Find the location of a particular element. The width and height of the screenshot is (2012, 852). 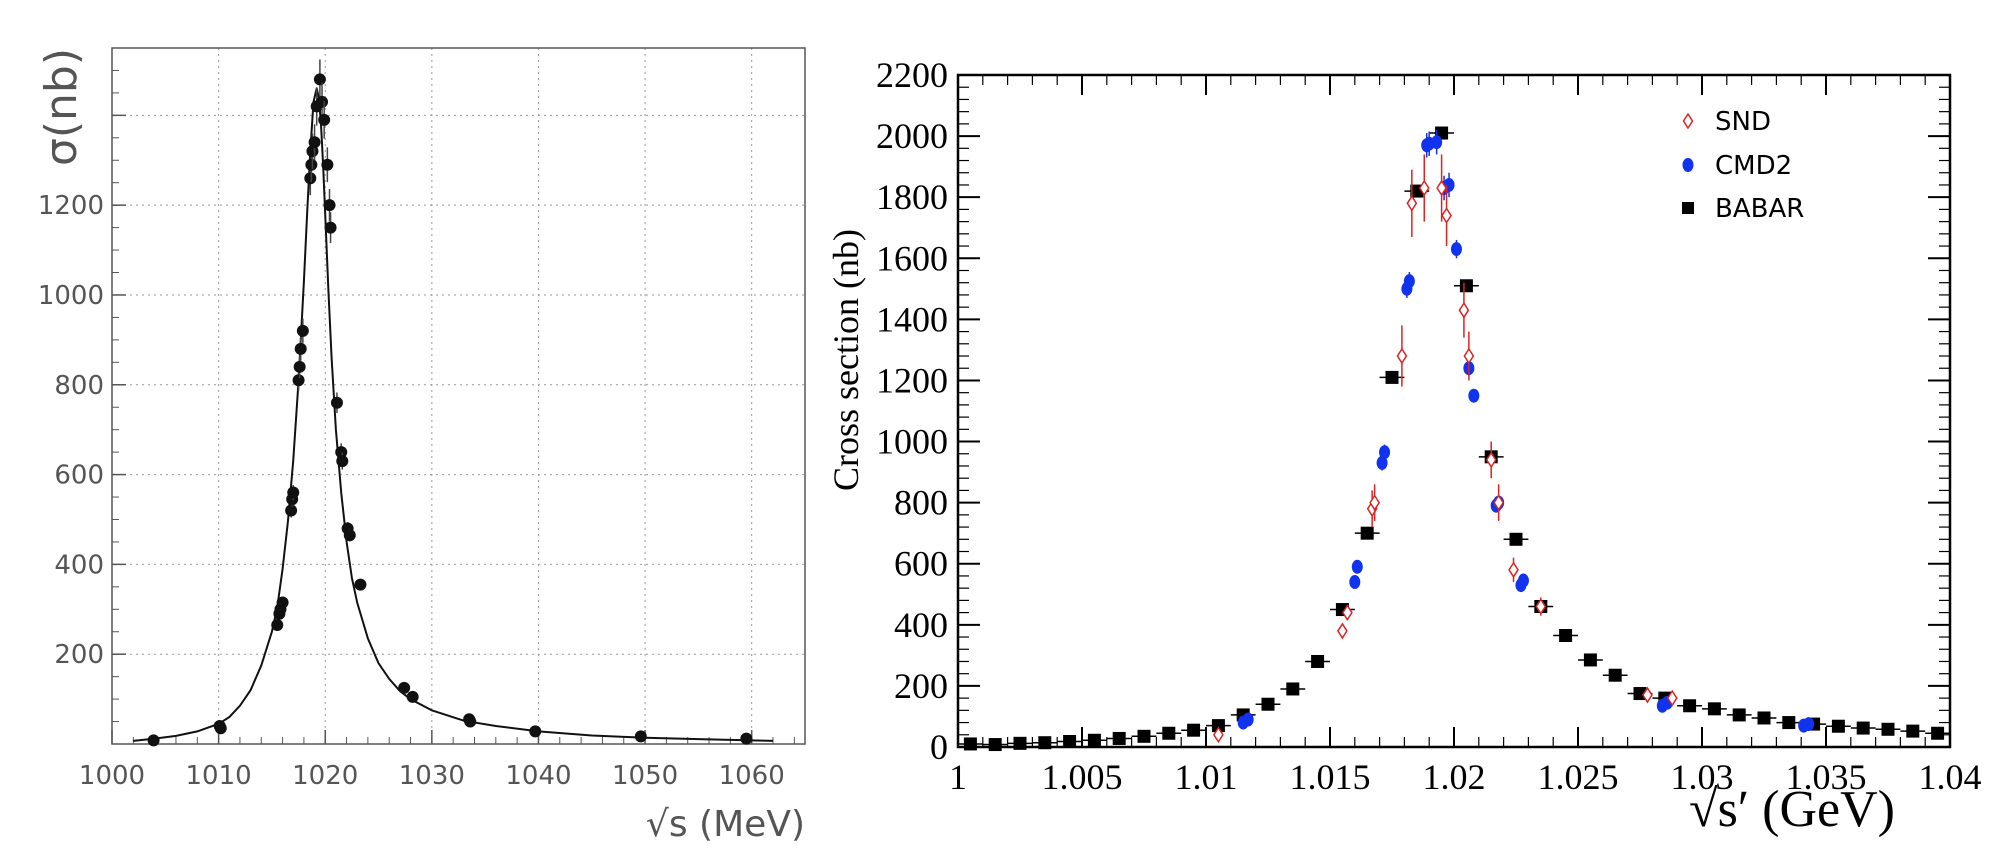

left-x-tick-label: 1000 is located at coordinates (112, 776).